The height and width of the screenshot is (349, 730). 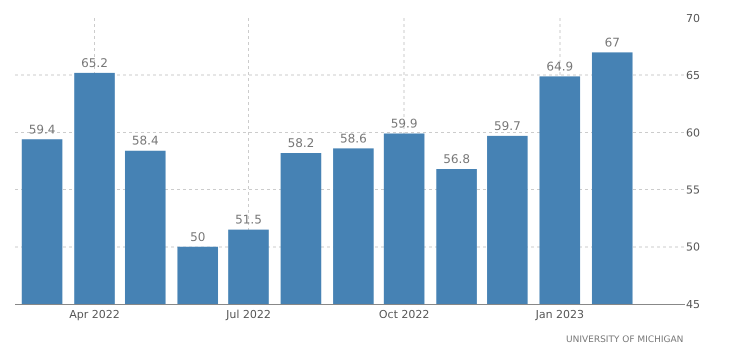 I want to click on y-tick-label: 65, so click(x=693, y=75).